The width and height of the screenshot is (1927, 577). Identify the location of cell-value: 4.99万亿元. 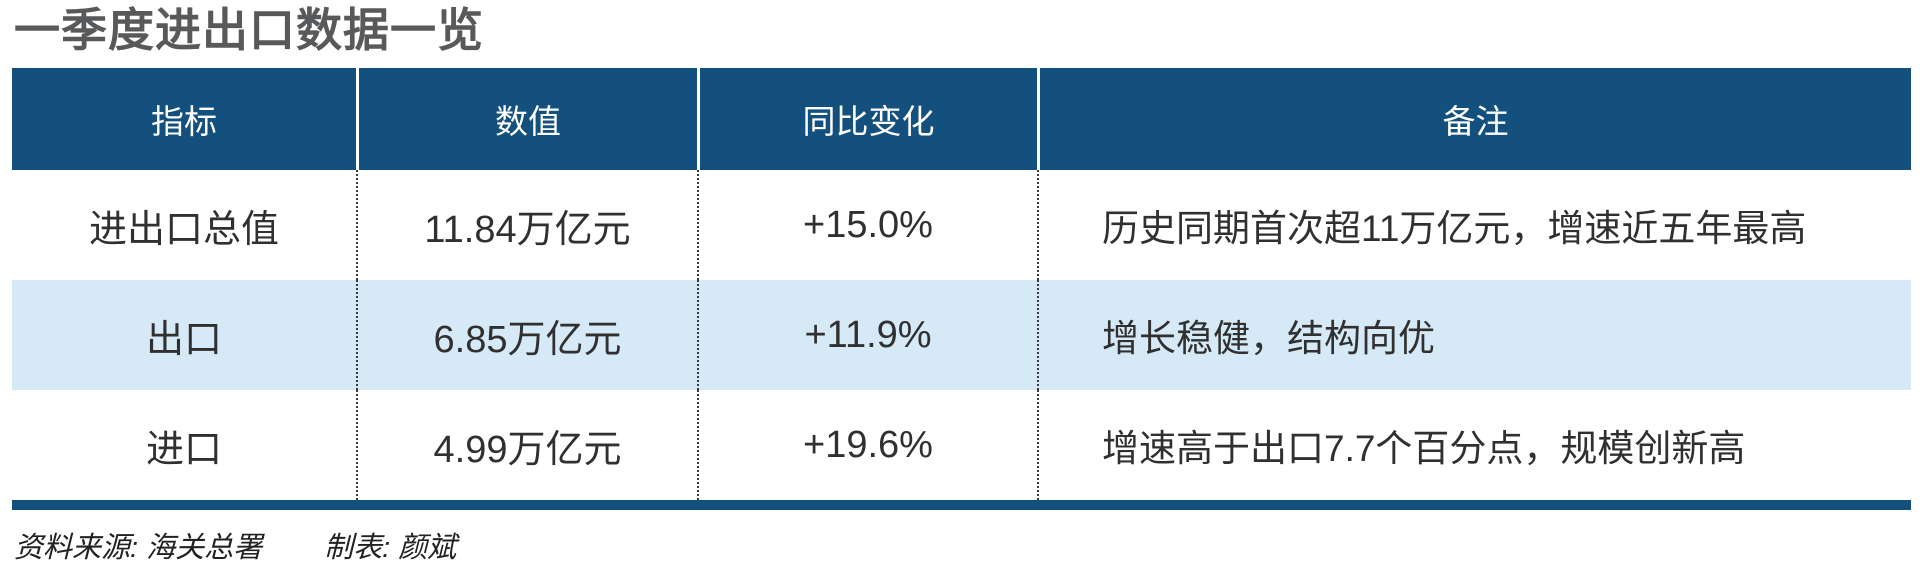
(526, 445).